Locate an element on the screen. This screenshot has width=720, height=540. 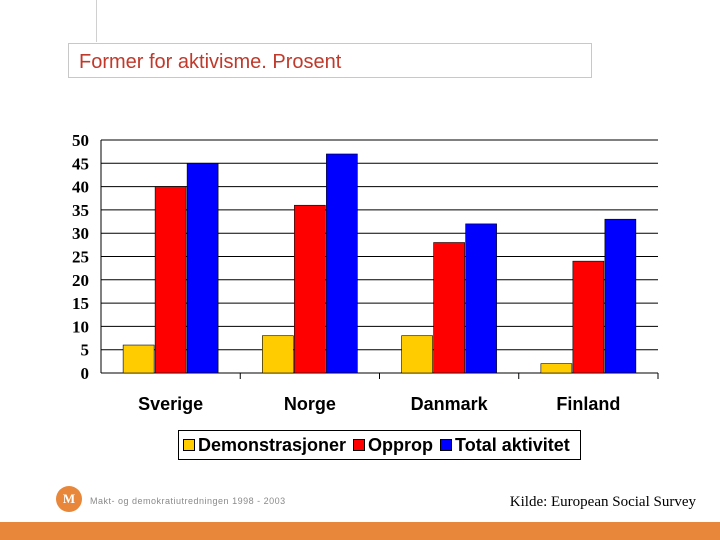
legend-item-demonstrasjoner: Demonstrasjoner is located at coordinates (264, 445).